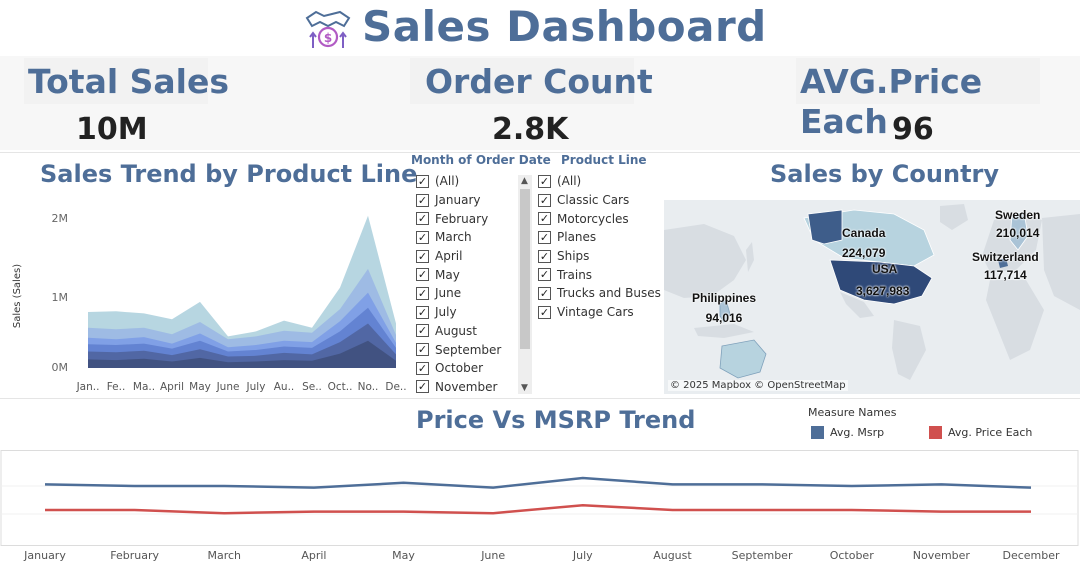 This screenshot has width=1080, height=565. Describe the element at coordinates (525, 269) in the screenshot. I see `scroll-thumb` at that location.